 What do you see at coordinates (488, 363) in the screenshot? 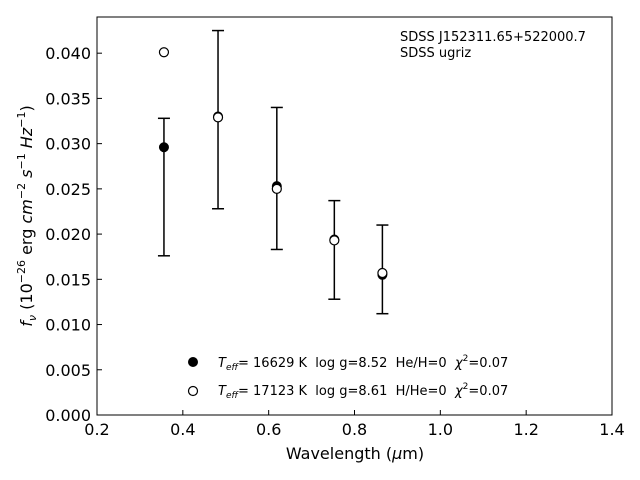
I see `legend-1-chi-value: =0.07` at bounding box center [488, 363].